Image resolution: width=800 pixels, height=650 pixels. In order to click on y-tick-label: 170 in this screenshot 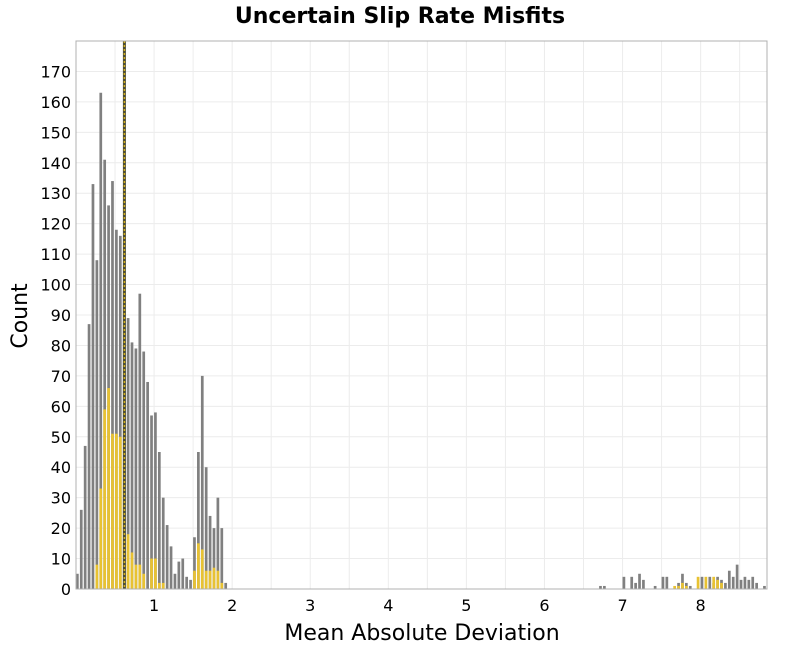, I will do `click(55, 71)`.